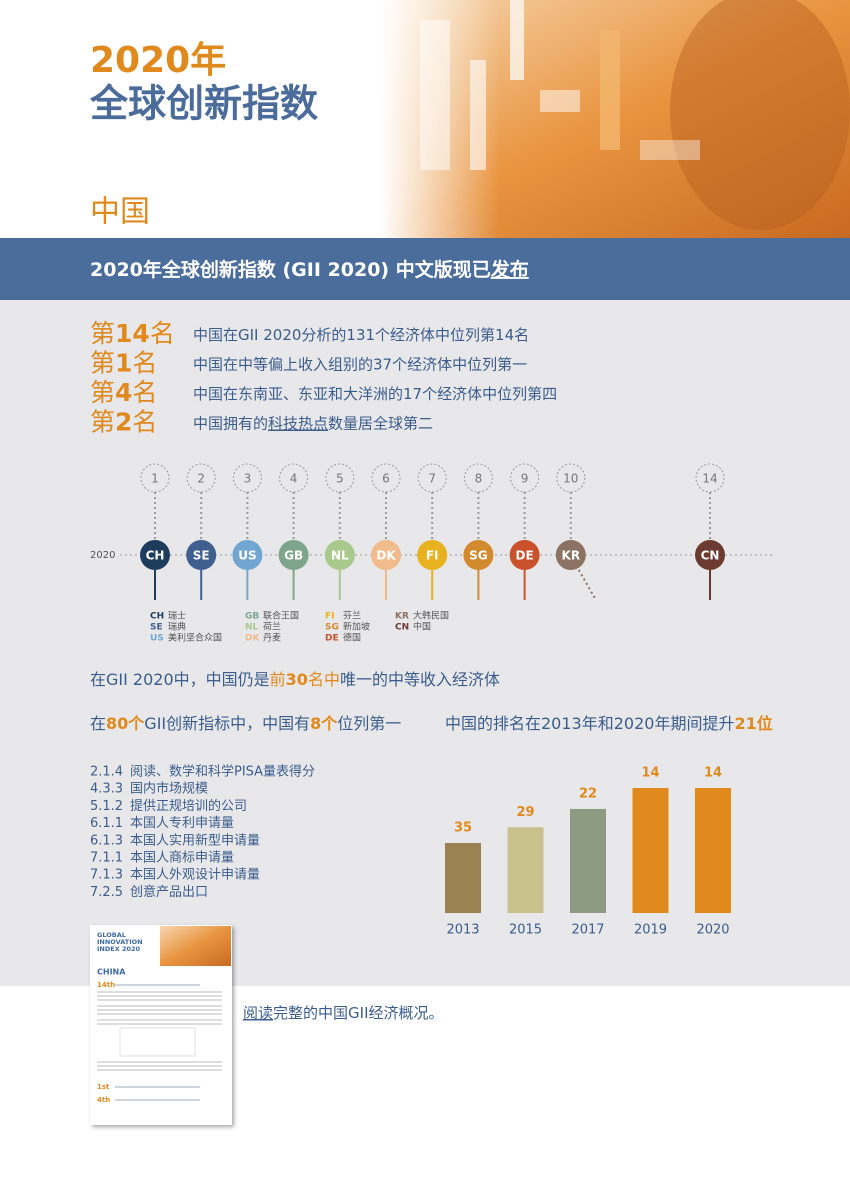 The image size is (850, 1201). I want to click on legend-code: CH, so click(157, 617).